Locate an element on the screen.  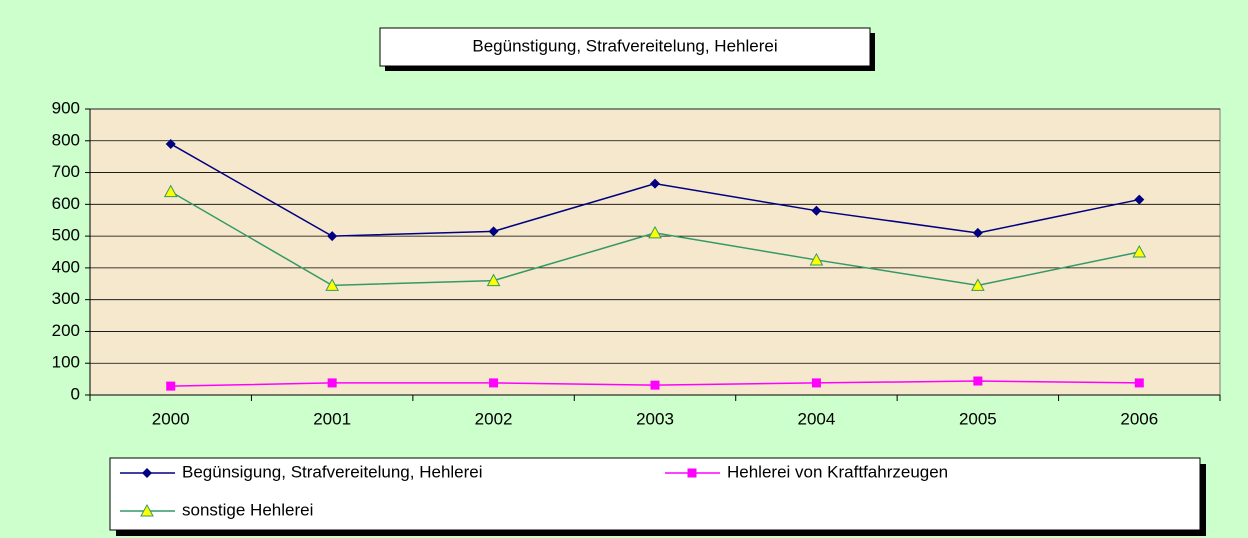
chart-title: Begünstigung, Strafvereitelung, Hehlerei is located at coordinates (624, 45).